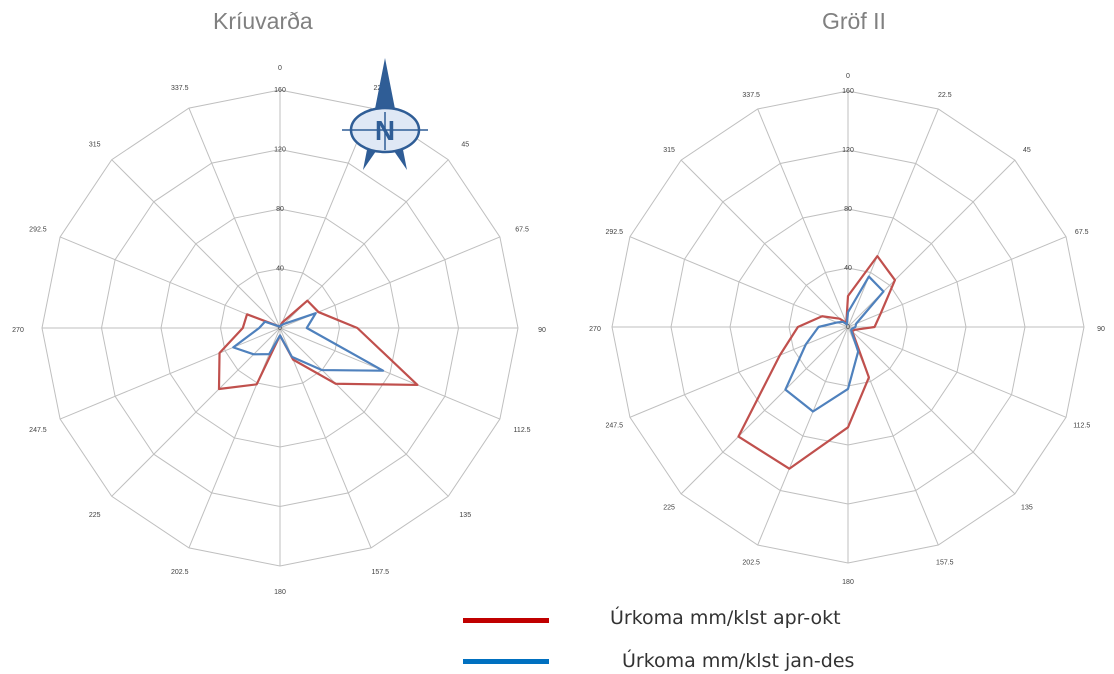 Image resolution: width=1114 pixels, height=674 pixels. I want to click on direction-label: 22.5, so click(945, 95).